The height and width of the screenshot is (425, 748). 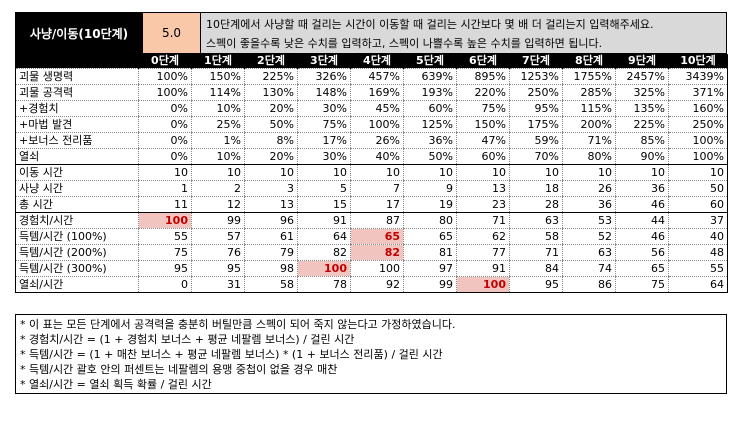 I want to click on table-cell: 1%, so click(x=218, y=140).